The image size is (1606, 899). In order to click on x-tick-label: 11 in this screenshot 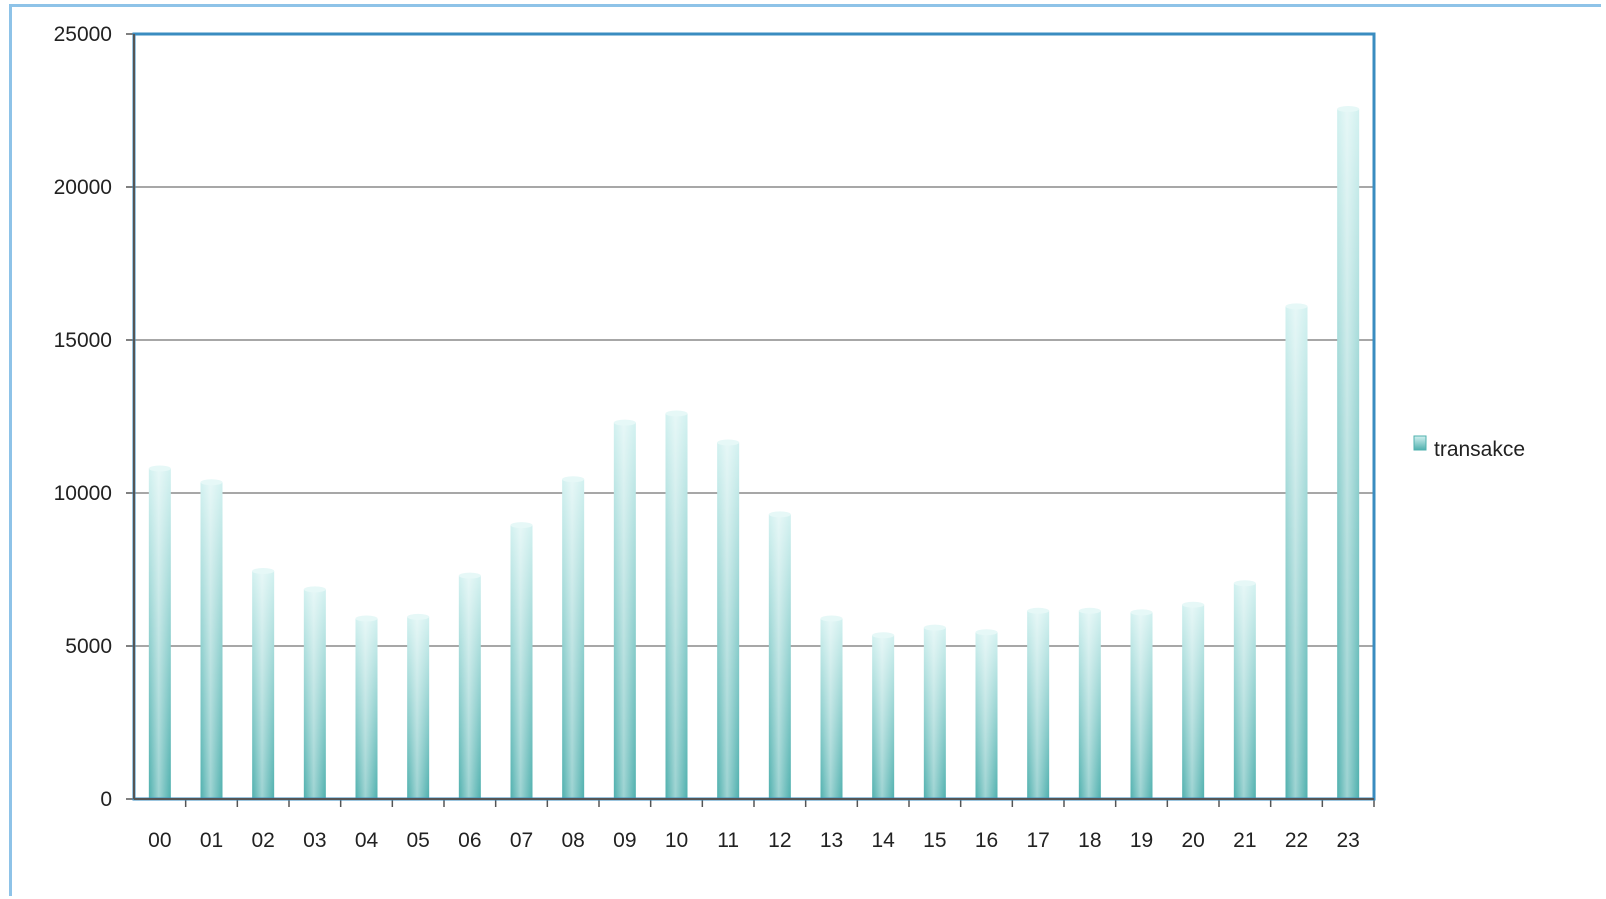, I will do `click(728, 840)`.